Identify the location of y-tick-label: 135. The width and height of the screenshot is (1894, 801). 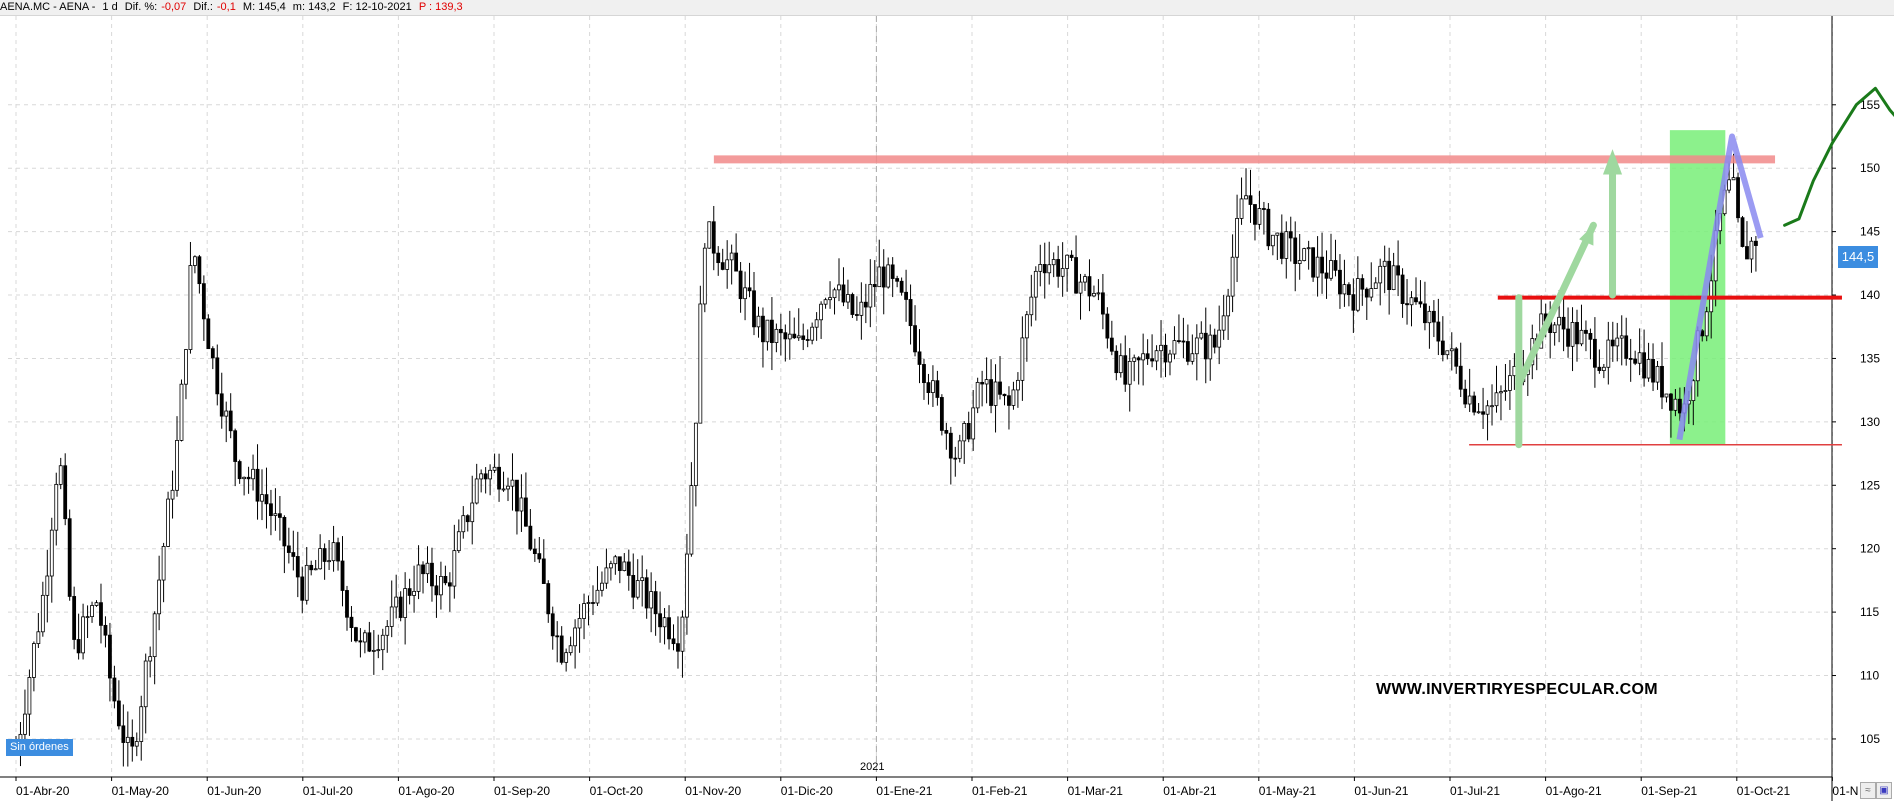
(1870, 358).